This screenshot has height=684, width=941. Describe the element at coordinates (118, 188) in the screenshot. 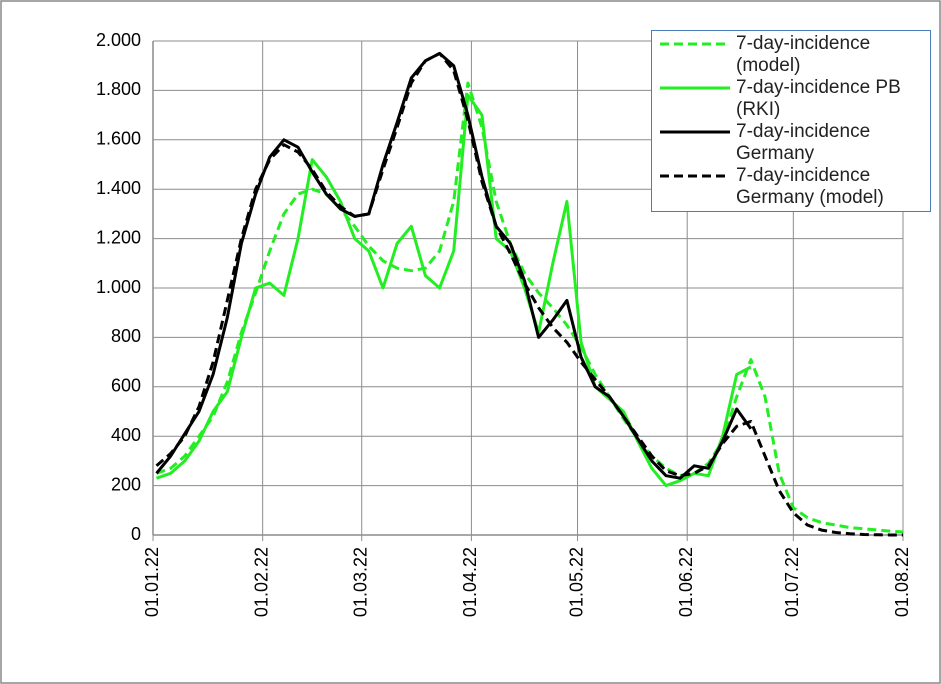

I see `y-tick-label: 1.400` at that location.